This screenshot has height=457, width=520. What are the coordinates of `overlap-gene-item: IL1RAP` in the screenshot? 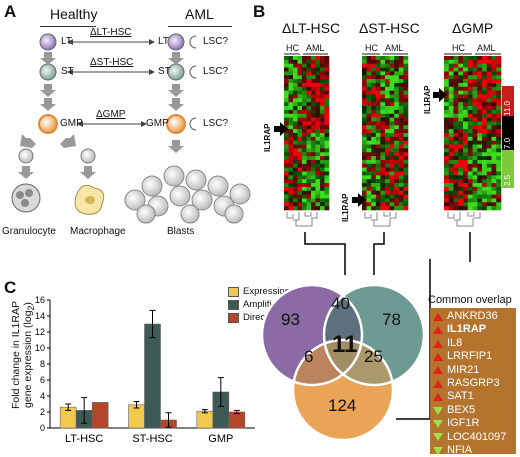 It's located at (473, 329).